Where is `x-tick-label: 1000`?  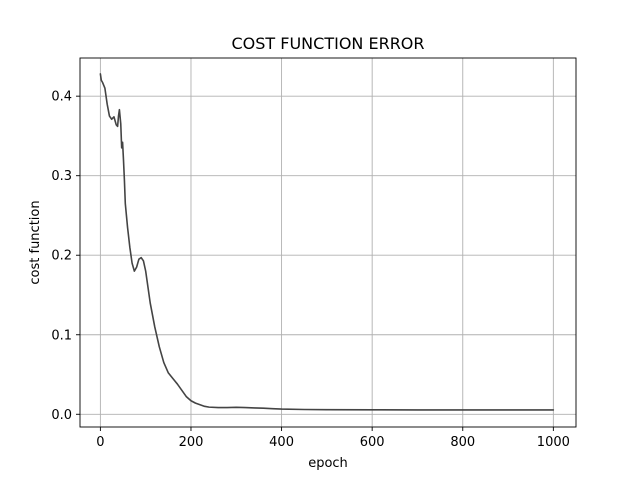 x-tick-label: 1000 is located at coordinates (553, 442).